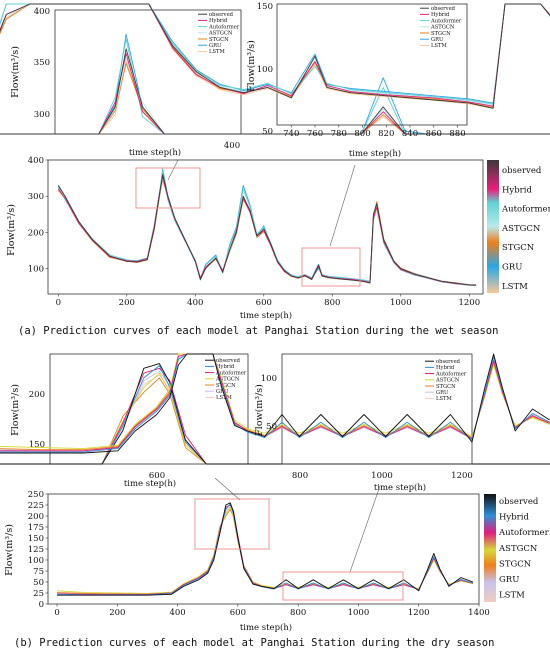 This screenshot has width=550, height=656. What do you see at coordinates (38, 583) in the screenshot?
I see `ytick: 50` at bounding box center [38, 583].